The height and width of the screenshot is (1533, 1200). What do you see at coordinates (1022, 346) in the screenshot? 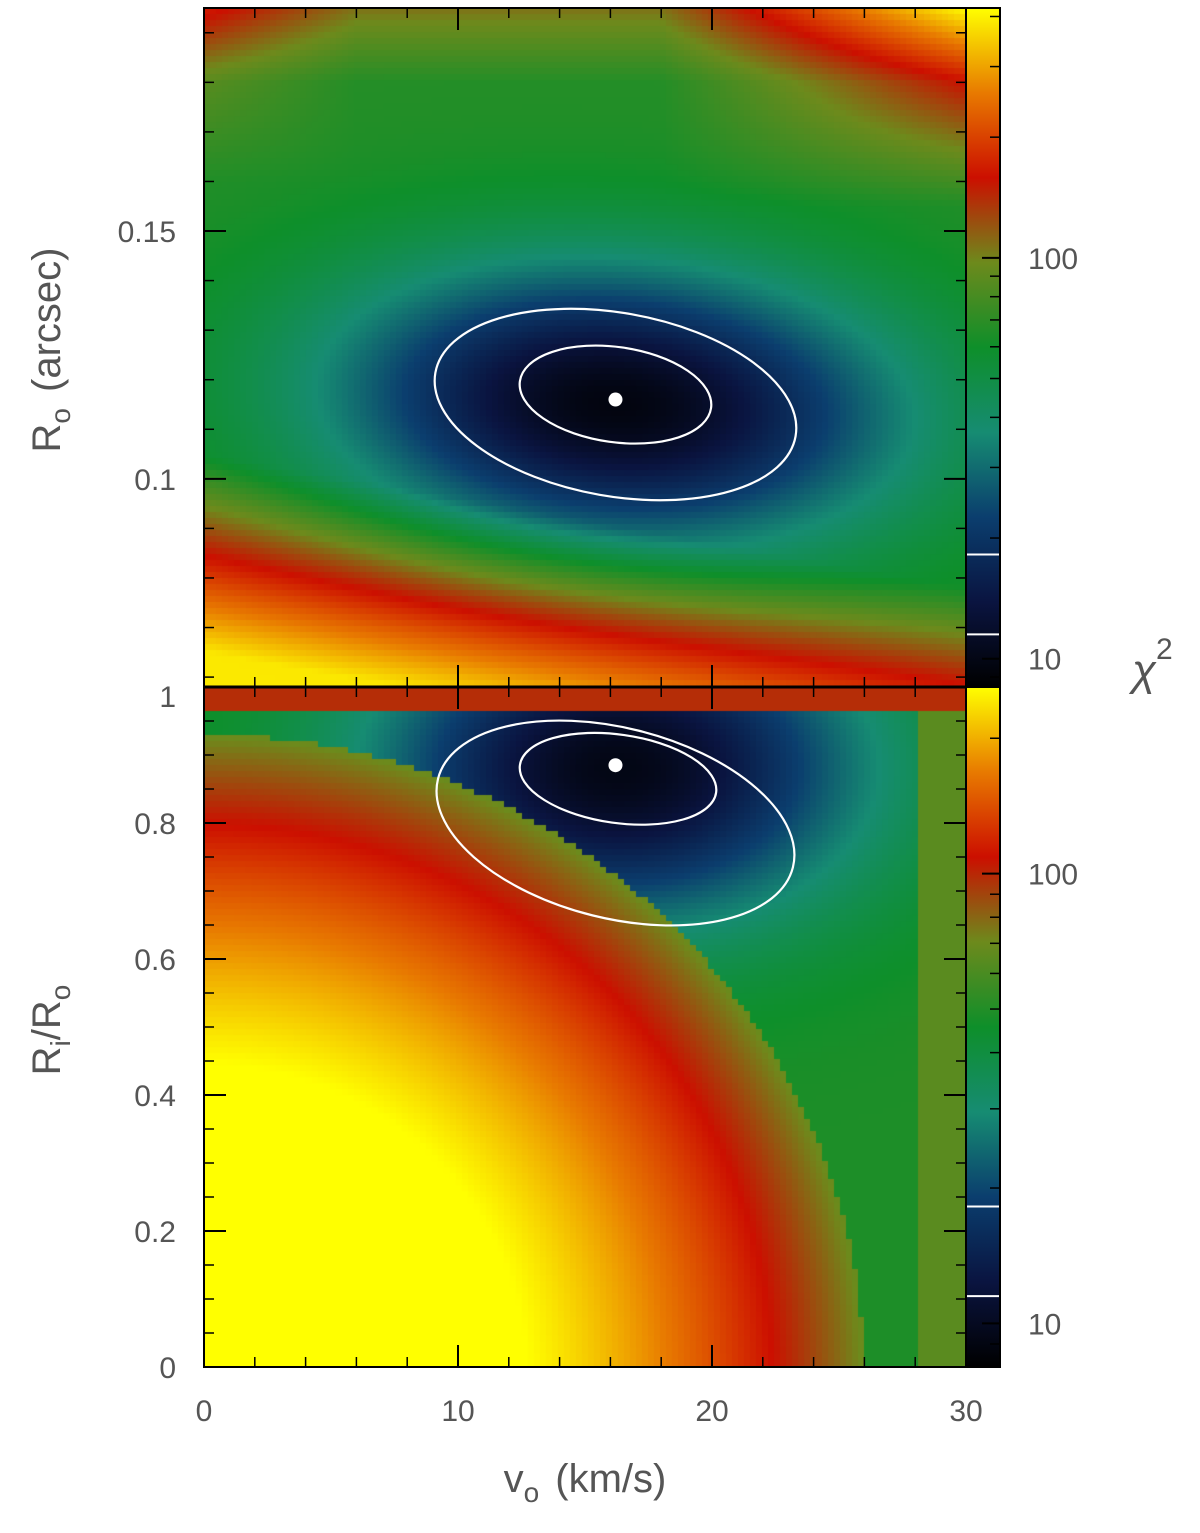
I see `top-colorbar-ticks: 10 100` at bounding box center [1022, 346].